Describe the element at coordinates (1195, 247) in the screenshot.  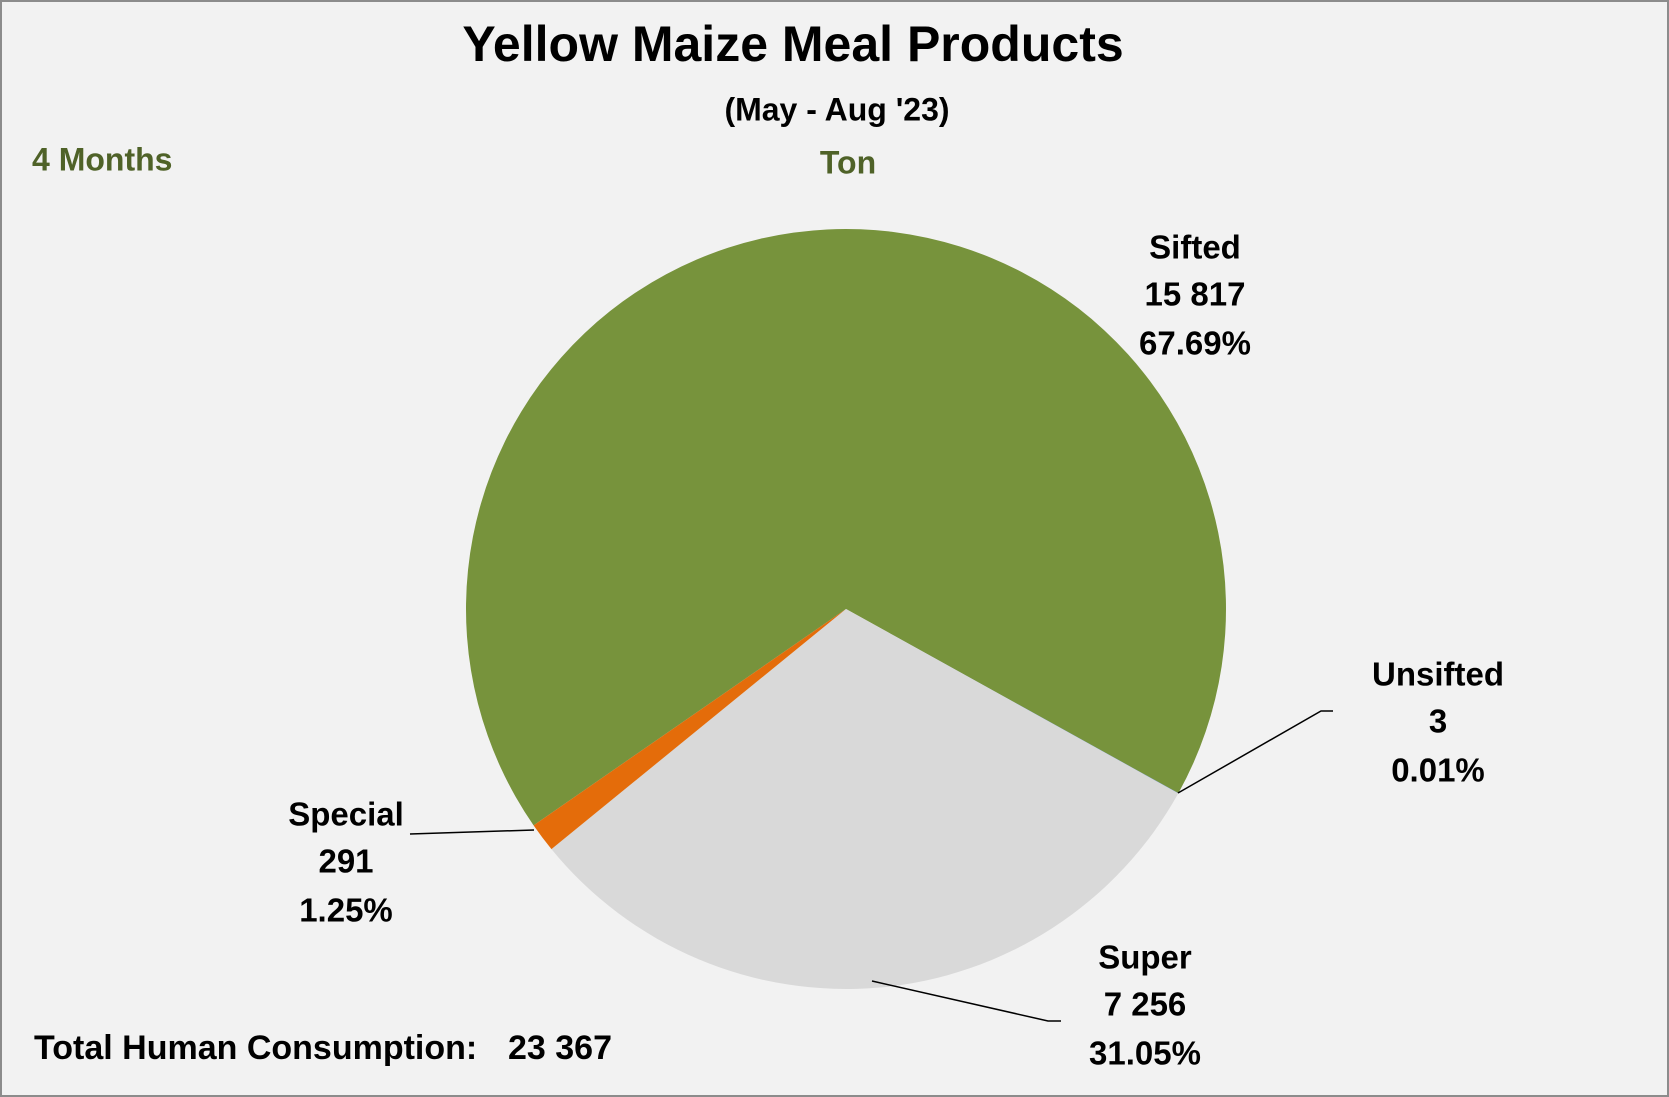
I see `slice-category: Sifted` at that location.